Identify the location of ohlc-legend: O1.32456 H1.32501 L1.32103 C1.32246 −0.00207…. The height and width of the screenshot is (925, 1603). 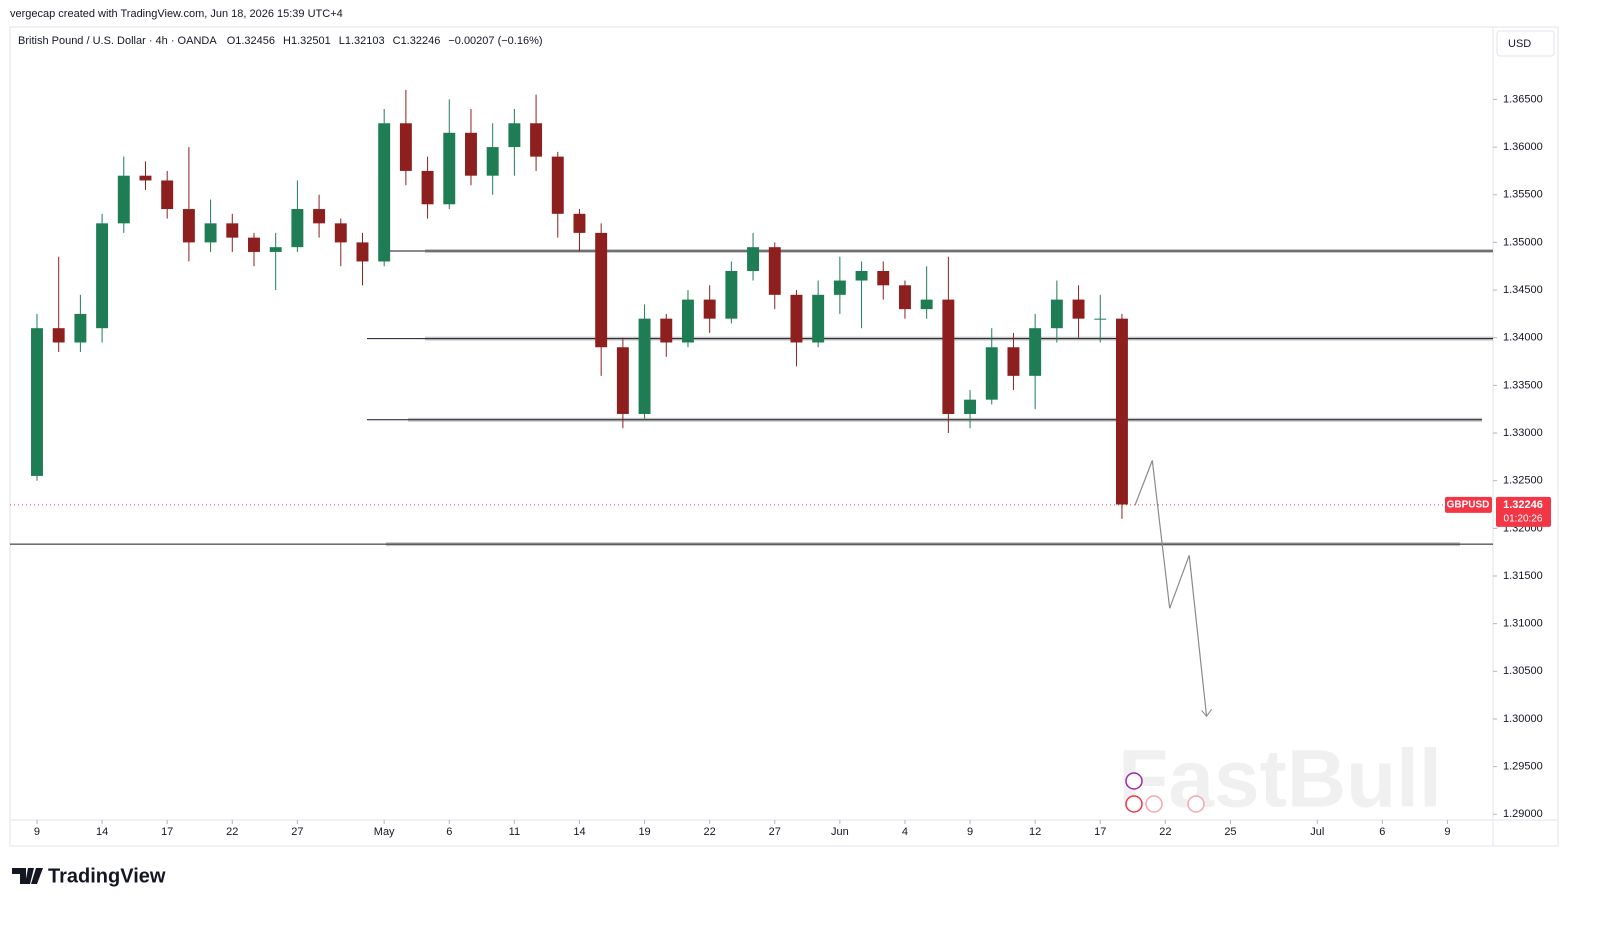
(385, 41).